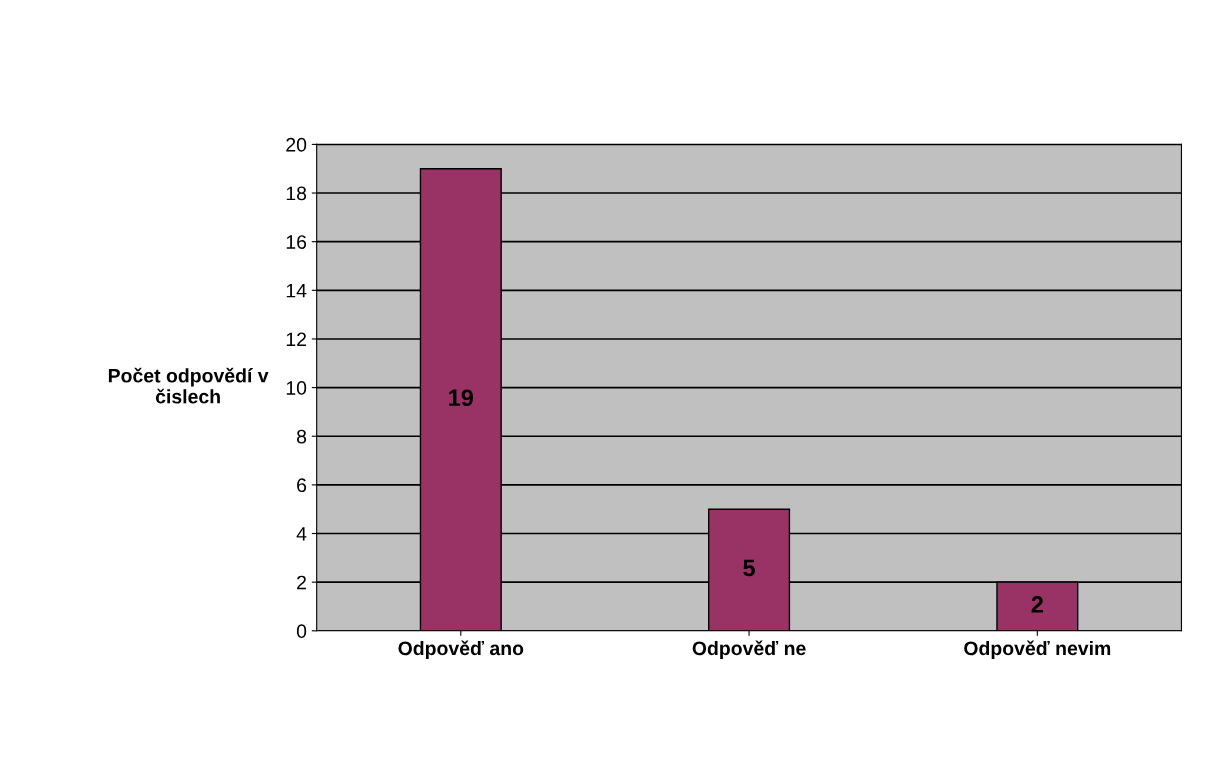 The width and height of the screenshot is (1218, 760). What do you see at coordinates (296, 144) in the screenshot?
I see `y-tick-label: 20` at bounding box center [296, 144].